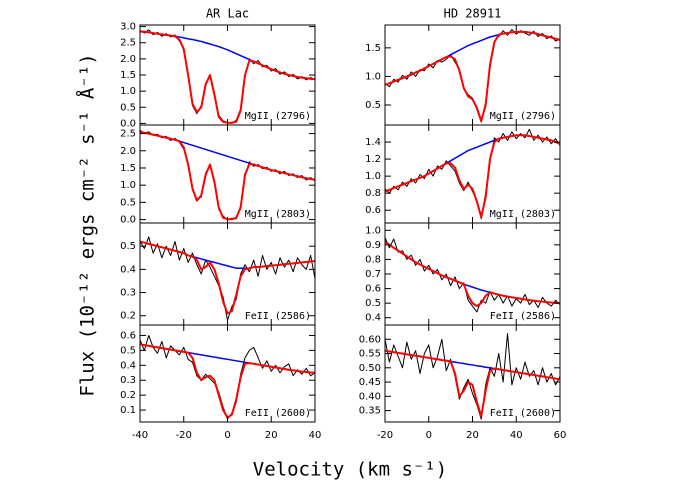 The width and height of the screenshot is (700, 500). Describe the element at coordinates (370, 396) in the screenshot. I see `y-tick-label: 0.40` at that location.